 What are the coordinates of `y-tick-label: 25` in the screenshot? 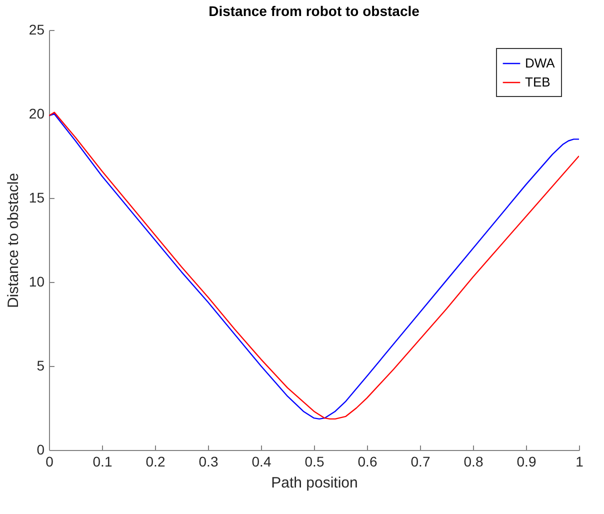 It's located at (36, 30).